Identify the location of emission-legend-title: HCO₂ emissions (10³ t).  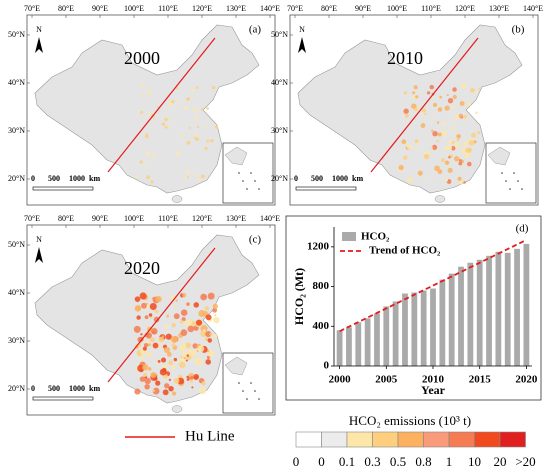
(410, 420).